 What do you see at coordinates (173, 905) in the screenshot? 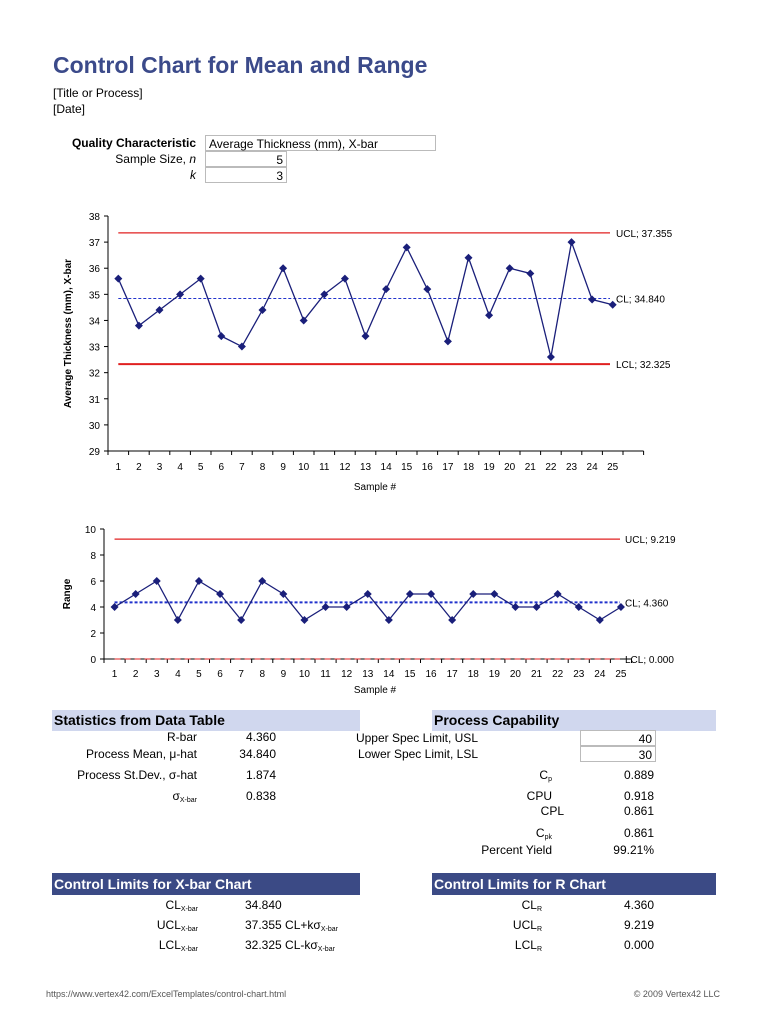
I see `xbar-limit-label-text: CL` at bounding box center [173, 905].